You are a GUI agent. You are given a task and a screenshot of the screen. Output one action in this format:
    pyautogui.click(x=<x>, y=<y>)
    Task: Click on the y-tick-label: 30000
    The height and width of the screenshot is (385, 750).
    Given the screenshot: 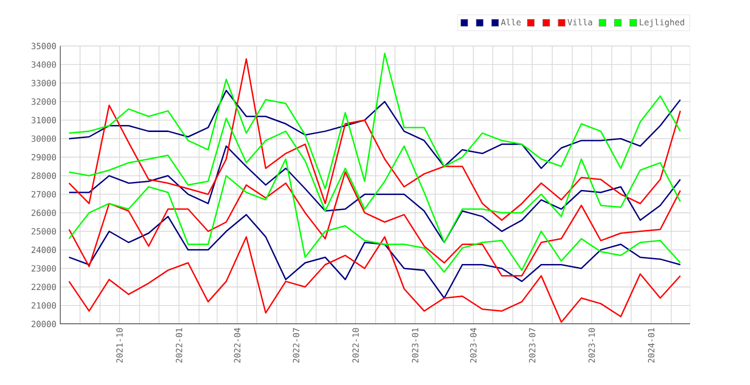 What is the action you would take?
    pyautogui.click(x=44, y=138)
    